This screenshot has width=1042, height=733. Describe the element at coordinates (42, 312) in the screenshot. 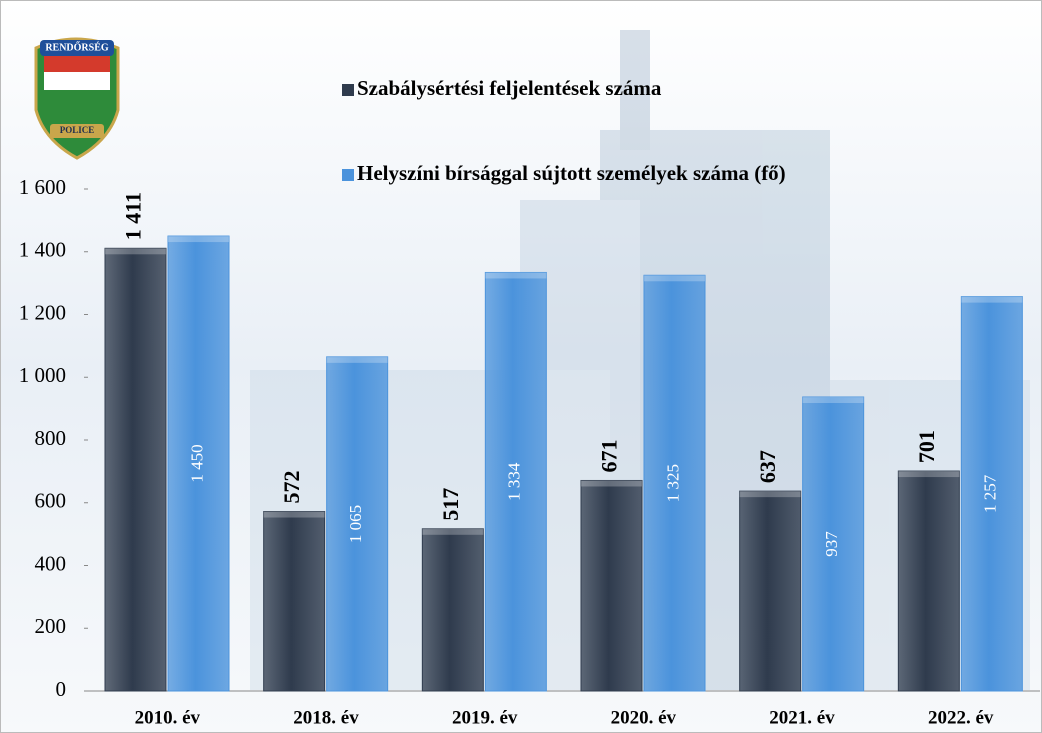

I see `y-tick-label: 1 200` at that location.